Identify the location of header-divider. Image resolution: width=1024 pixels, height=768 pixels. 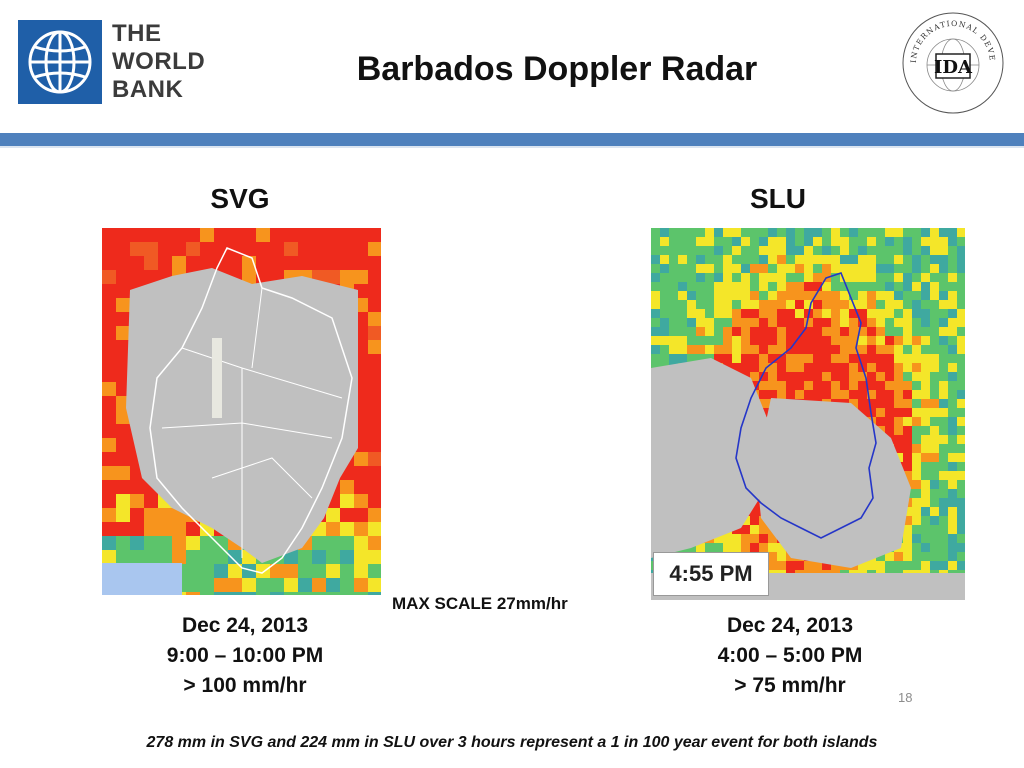
(512, 139).